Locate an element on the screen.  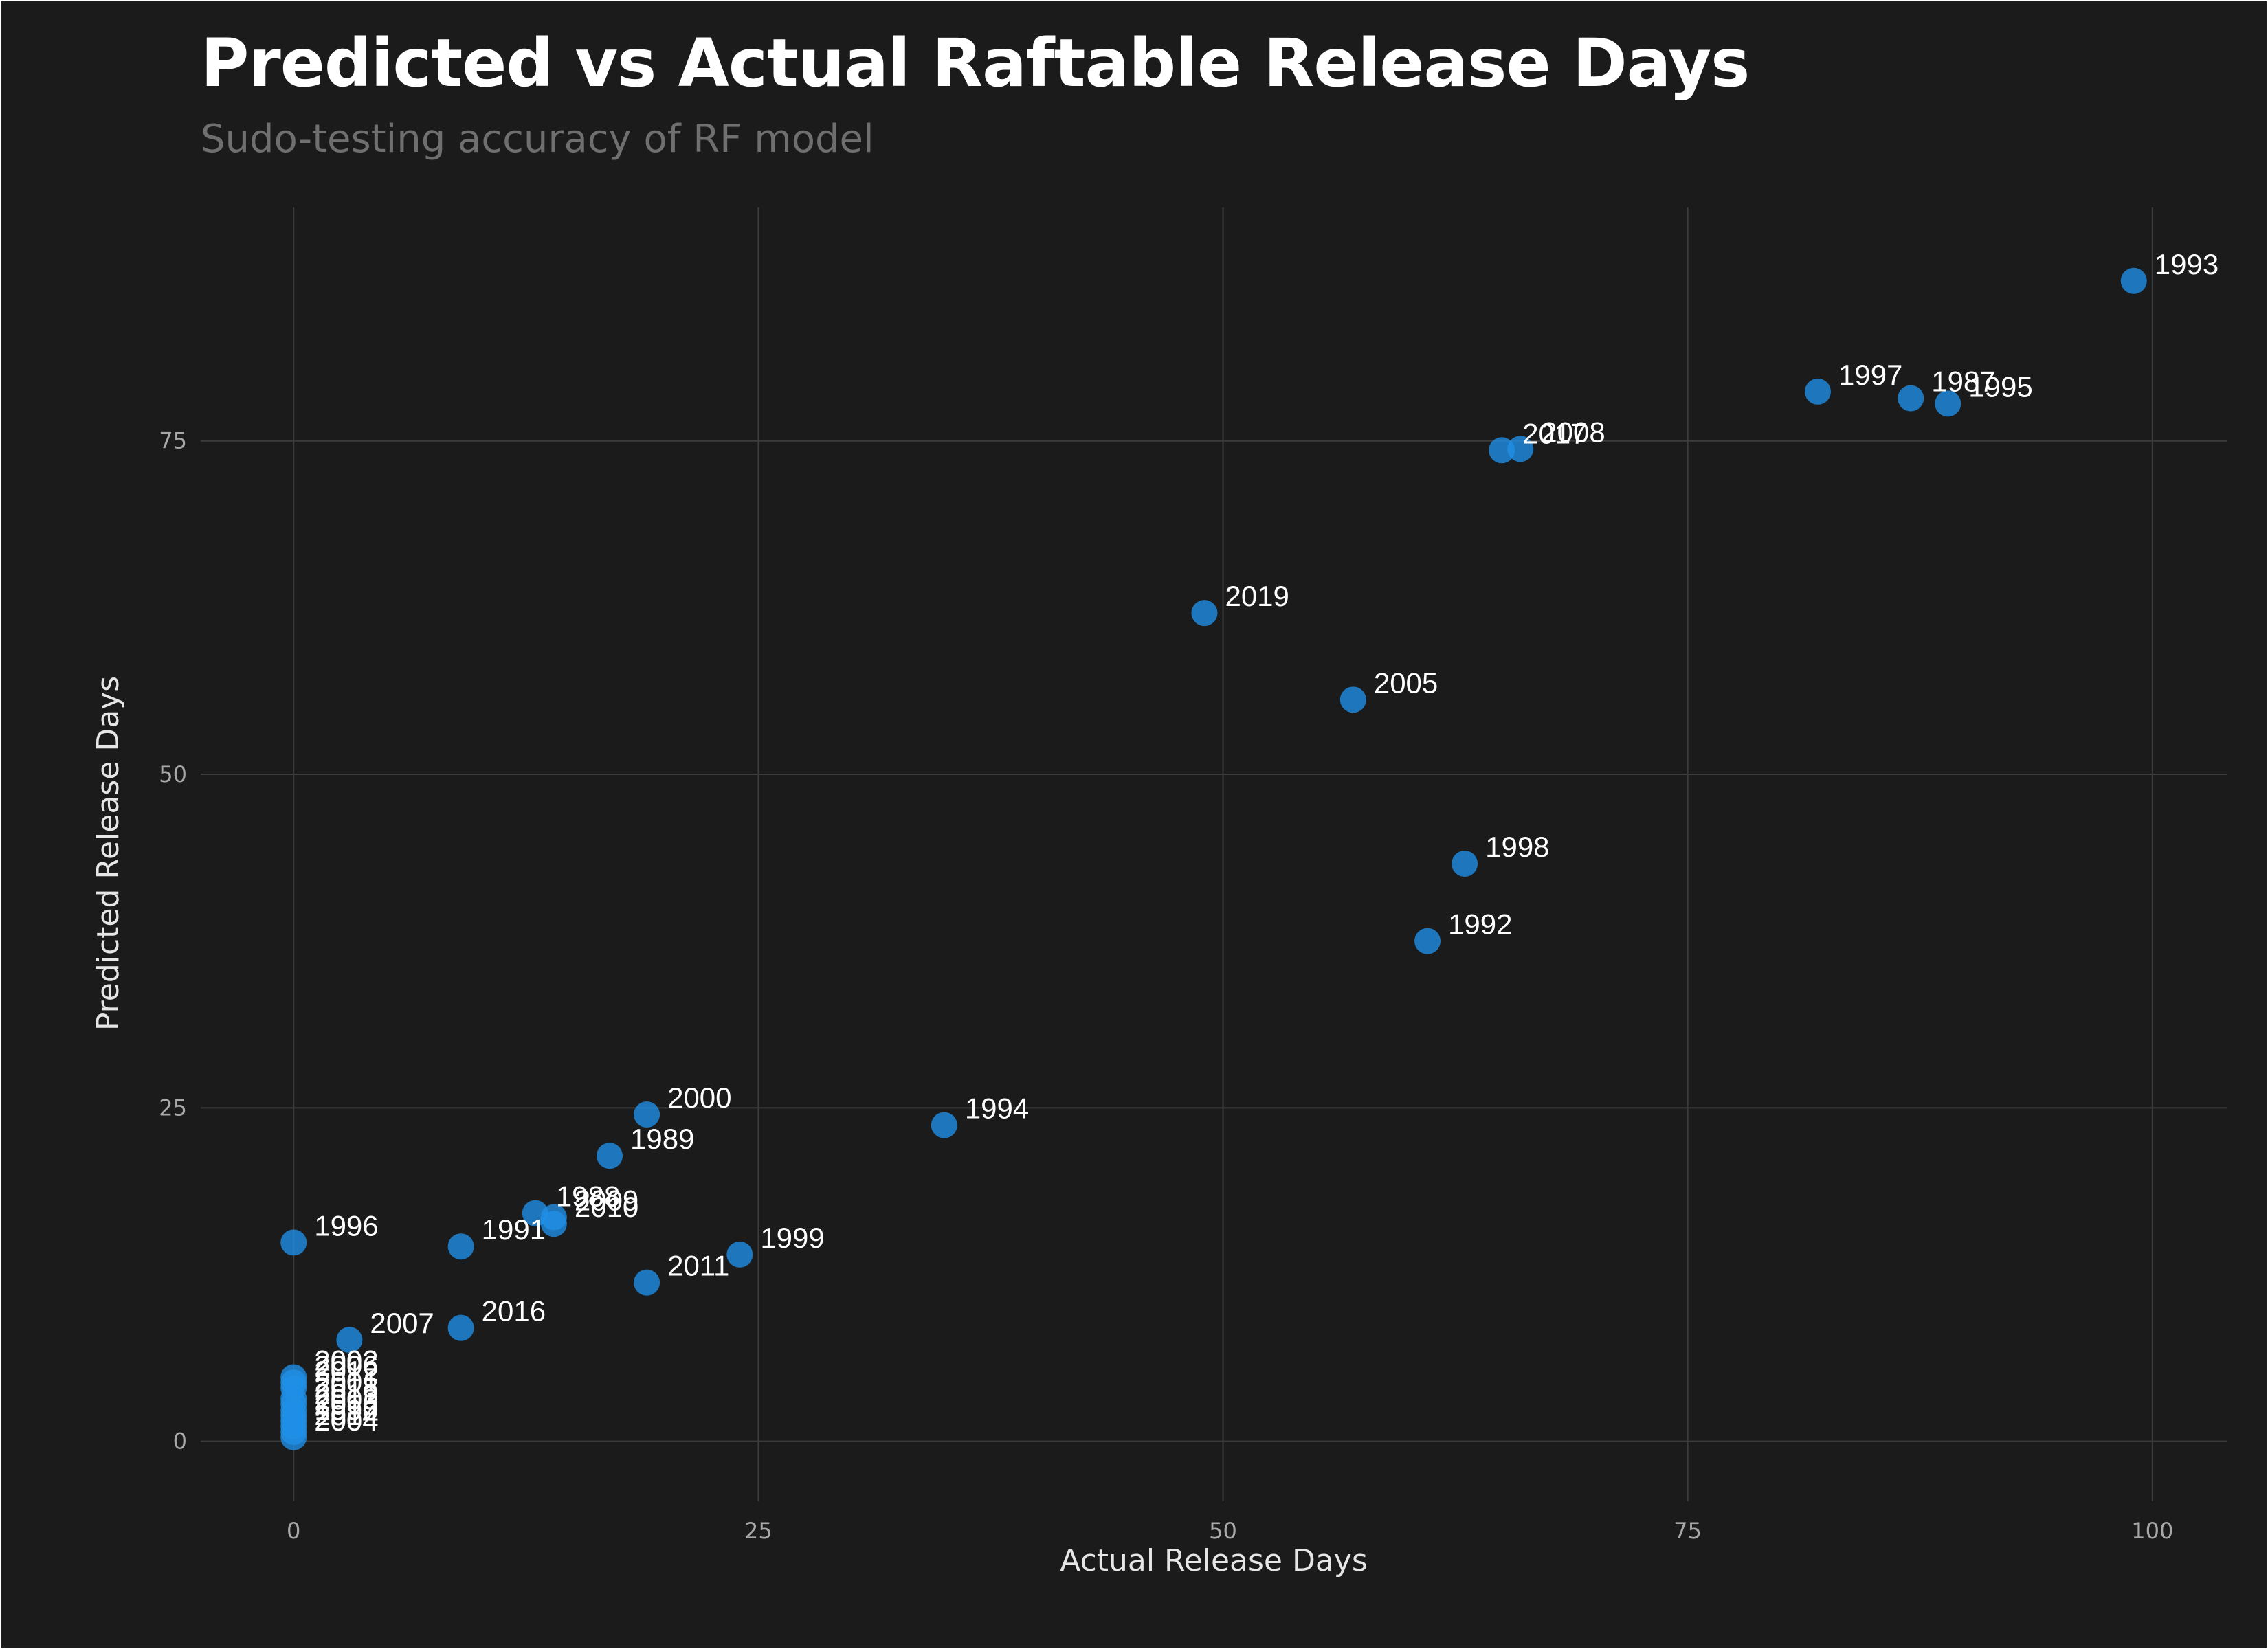
point-label: 2011 is located at coordinates (698, 1266).